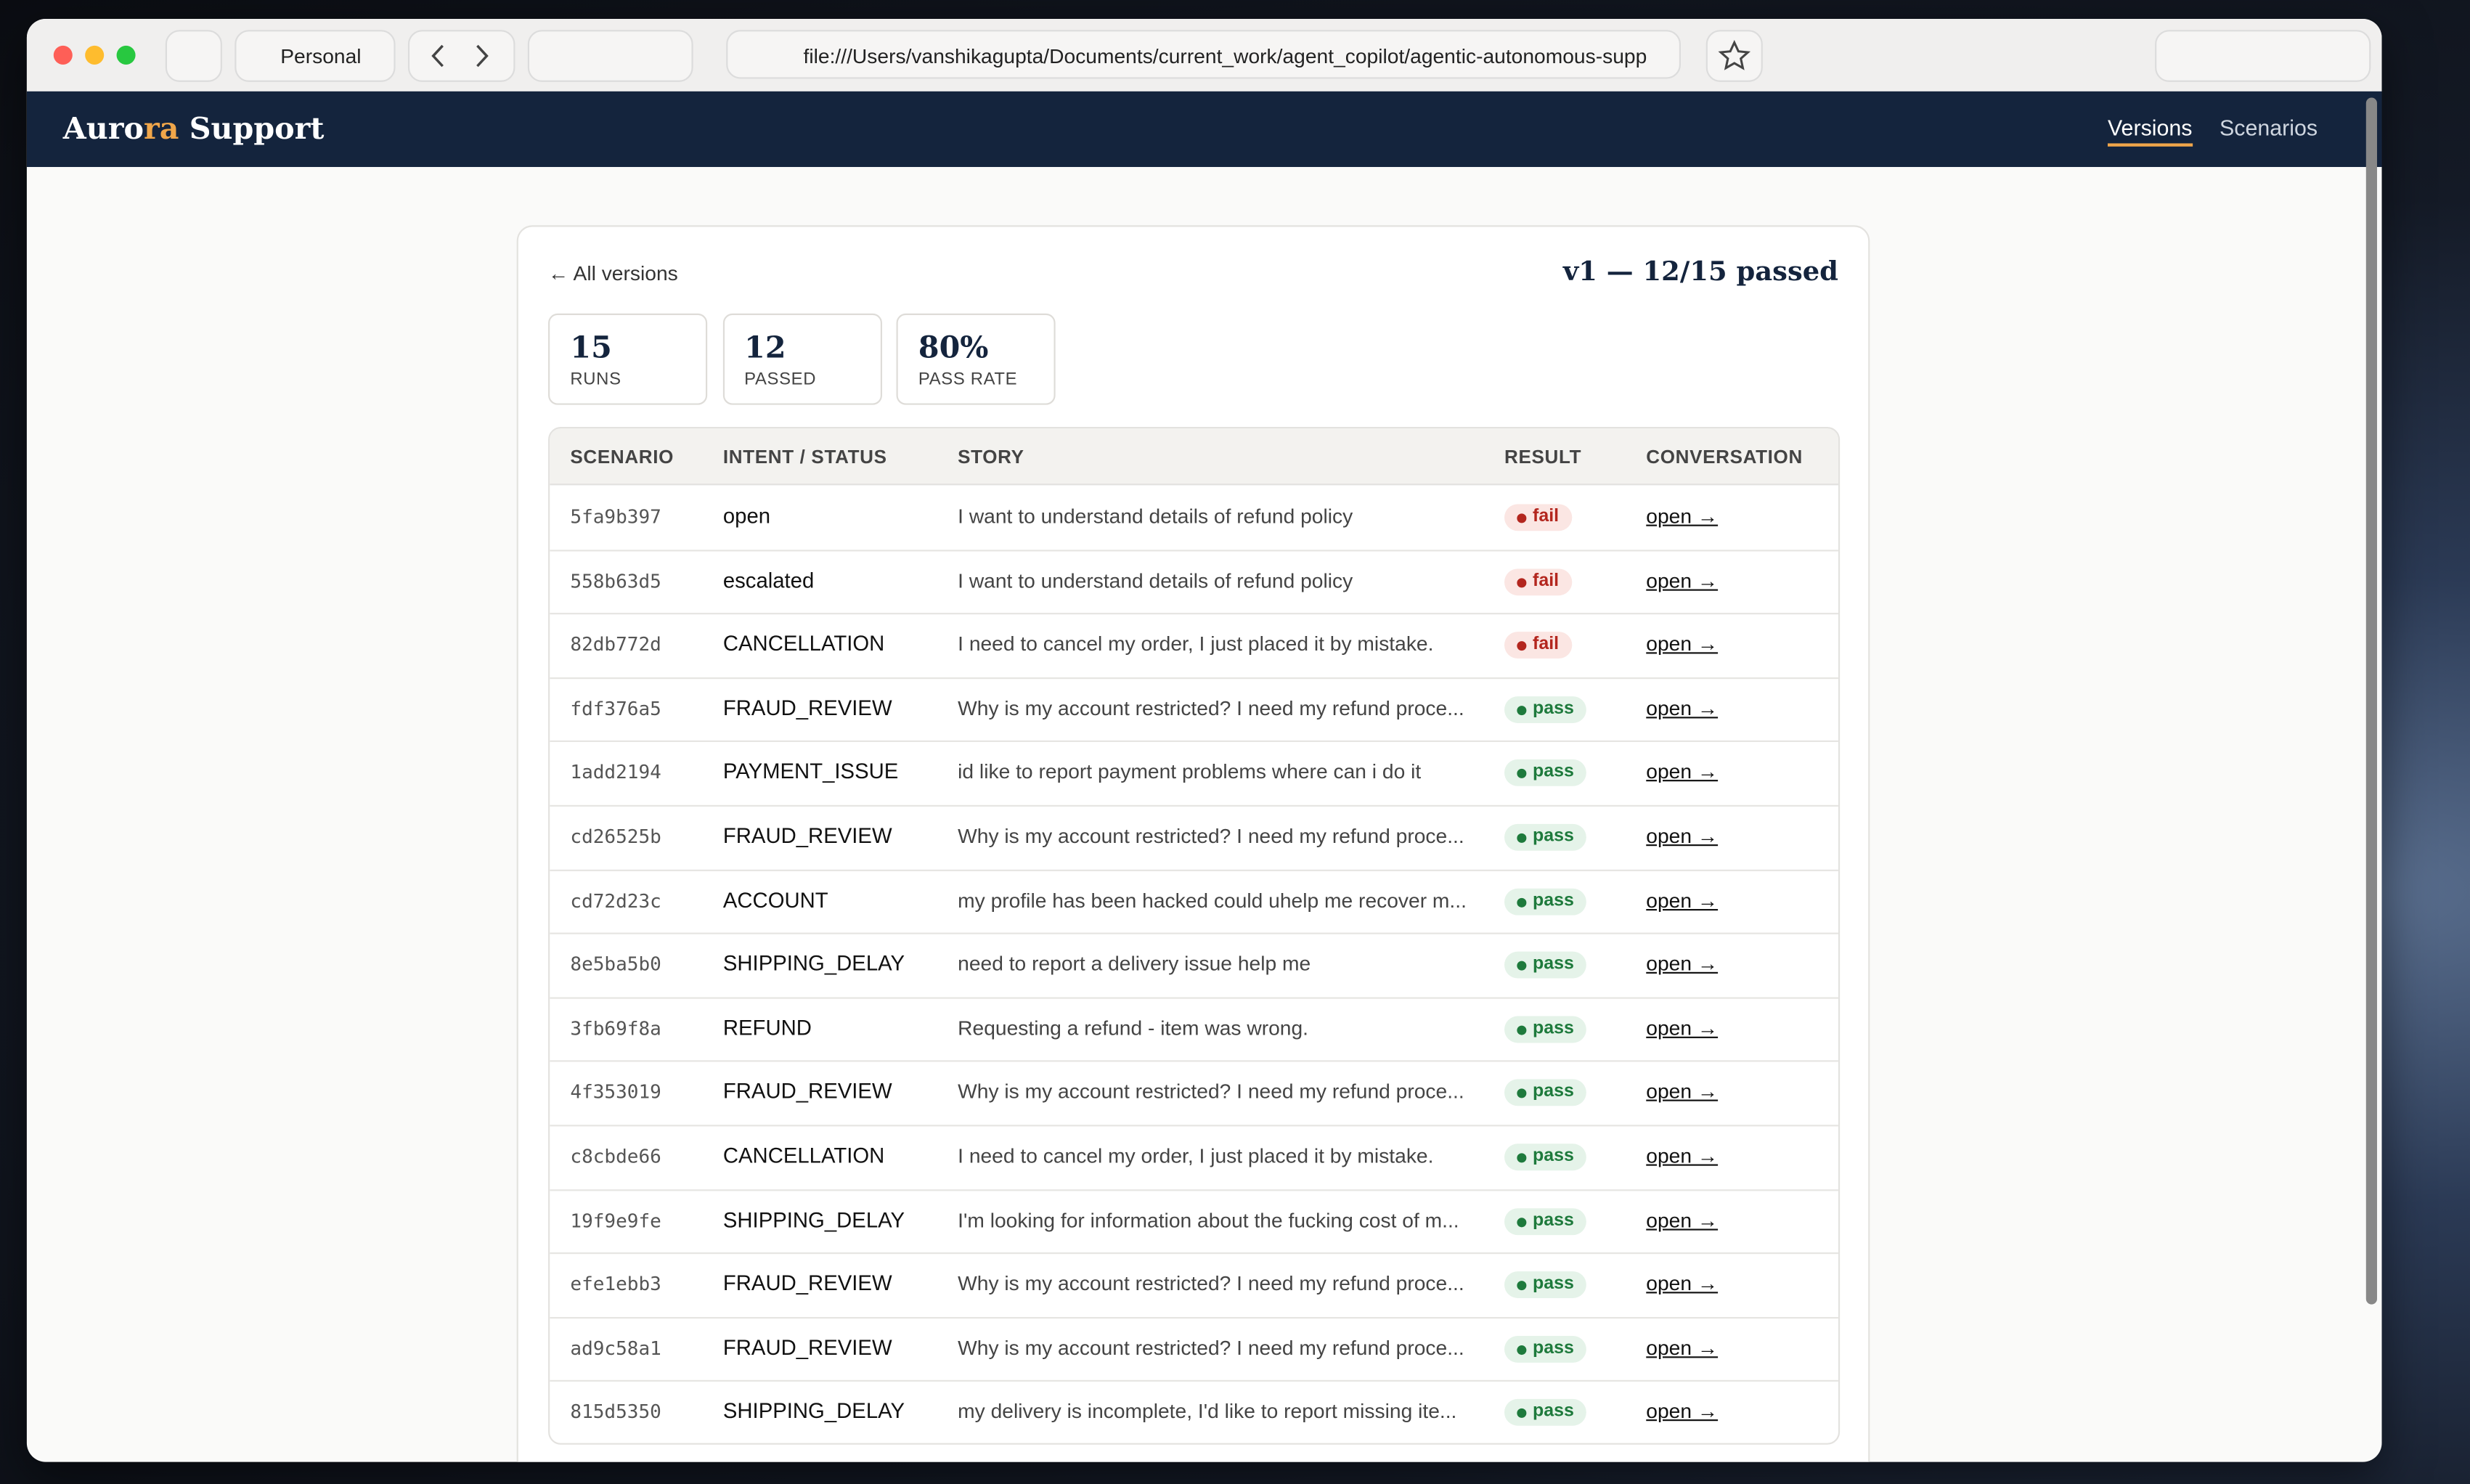 This screenshot has height=1484, width=2470. Describe the element at coordinates (2263, 56) in the screenshot. I see `toolbar-actions` at that location.